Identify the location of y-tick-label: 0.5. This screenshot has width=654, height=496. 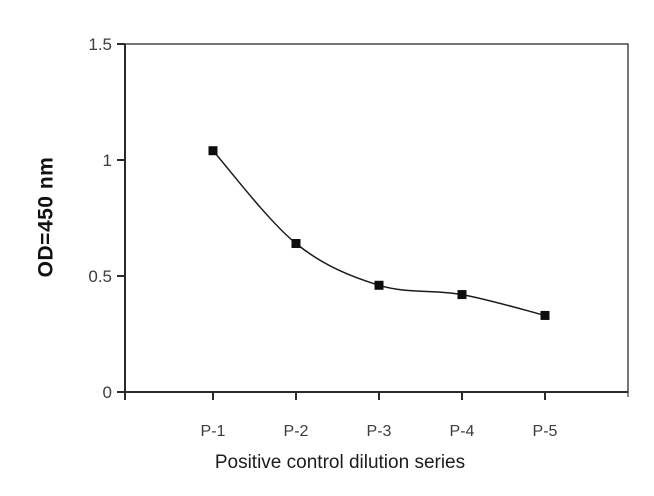
(100, 276).